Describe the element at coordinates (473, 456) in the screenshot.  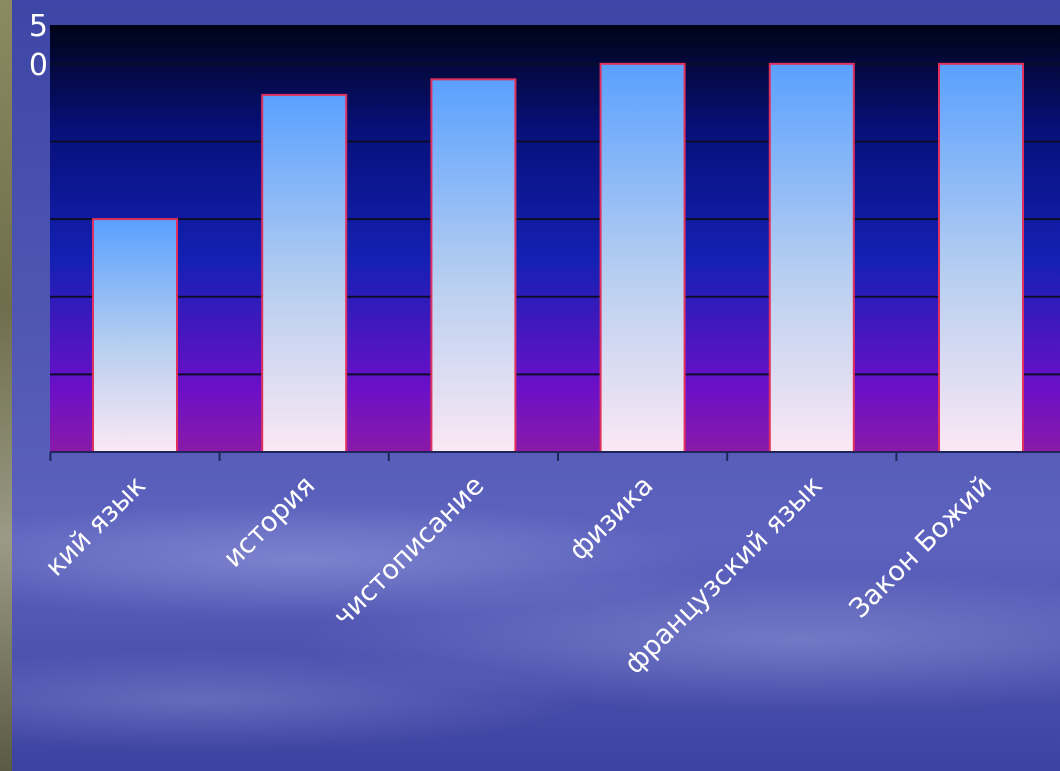
I see `x-axis-ticks` at that location.